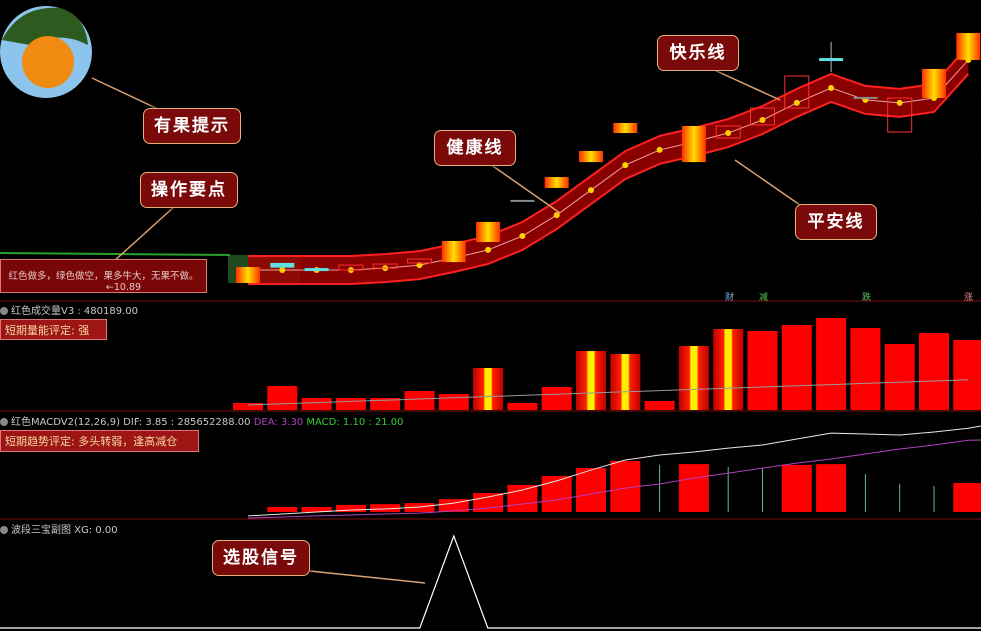  I want to click on hint-text: 红色做多，绿色做空，果多牛大，无果不做。, so click(103, 276).